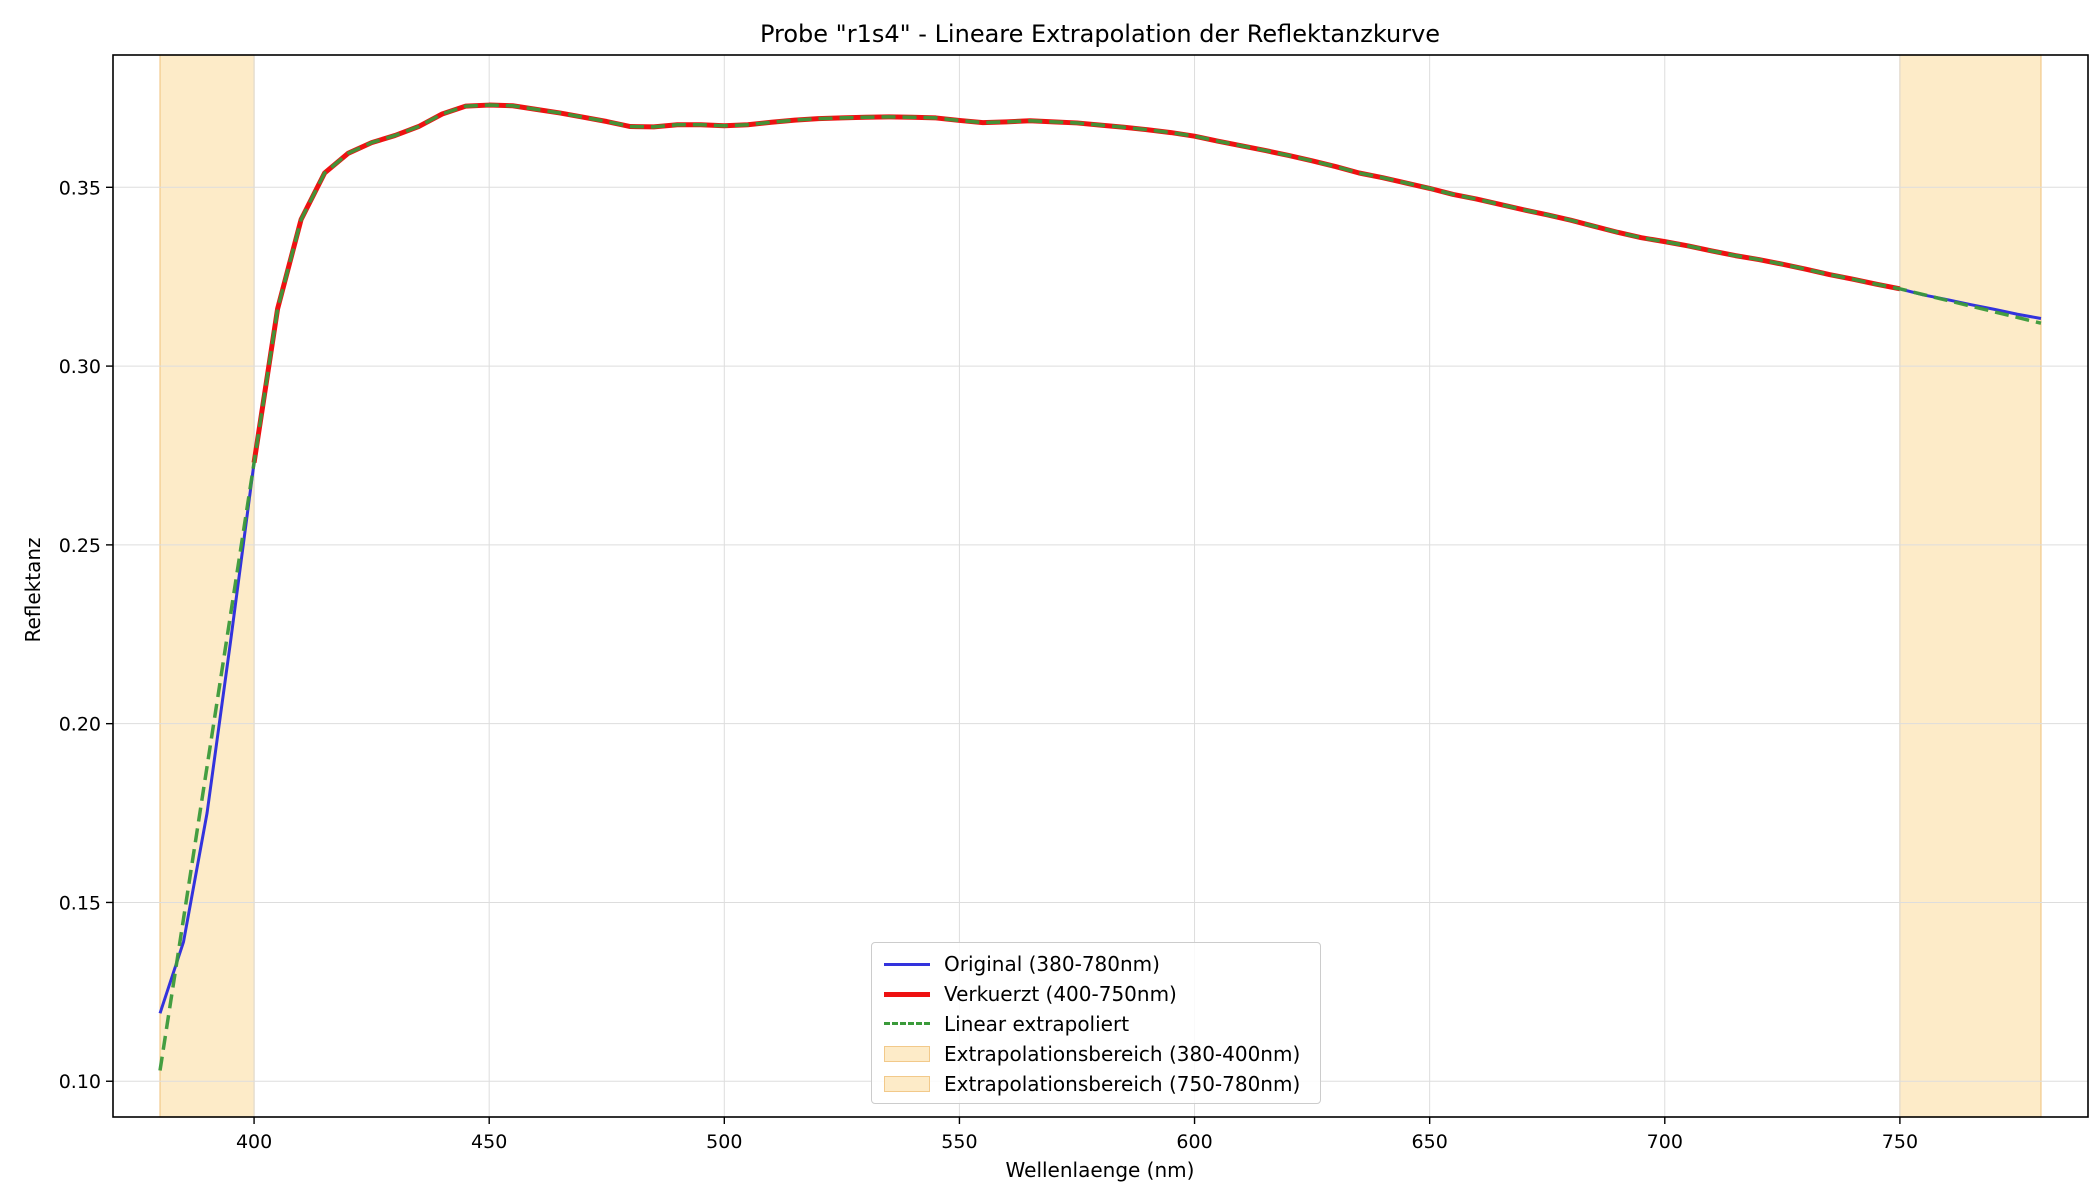 The image size is (2100, 1200). I want to click on legend-item-region-right: Extrapolationsbereich (750-780nm), so click(1096, 1084).